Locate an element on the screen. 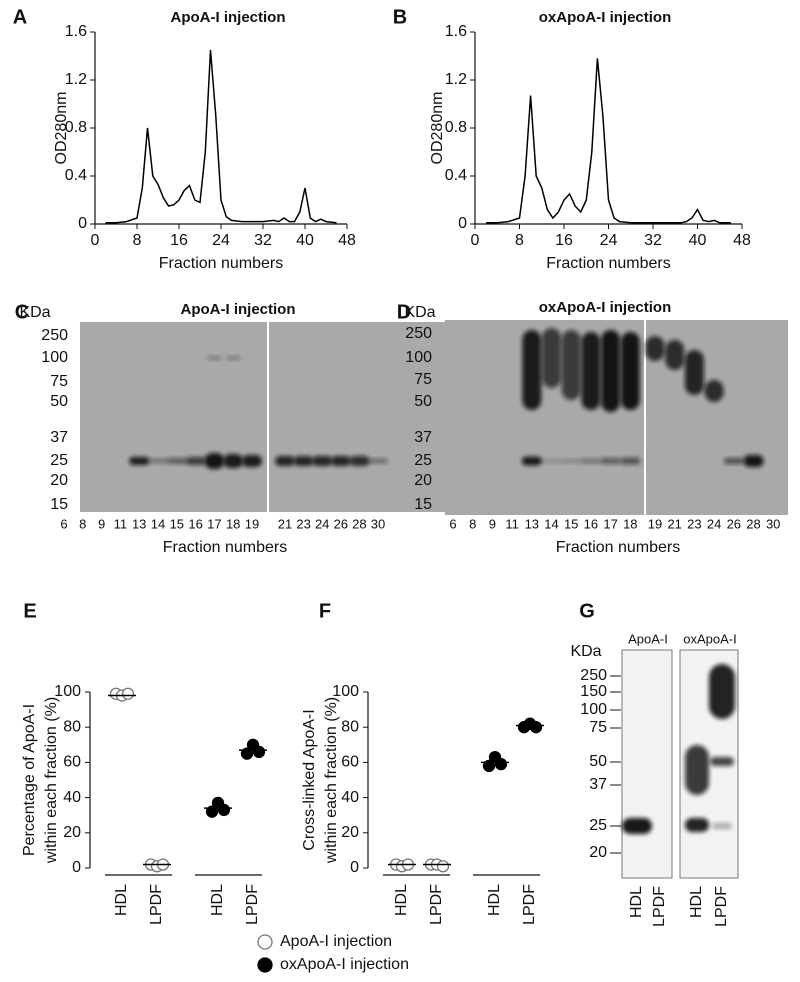  legend-label: ApoA-I injection is located at coordinates (336, 941).